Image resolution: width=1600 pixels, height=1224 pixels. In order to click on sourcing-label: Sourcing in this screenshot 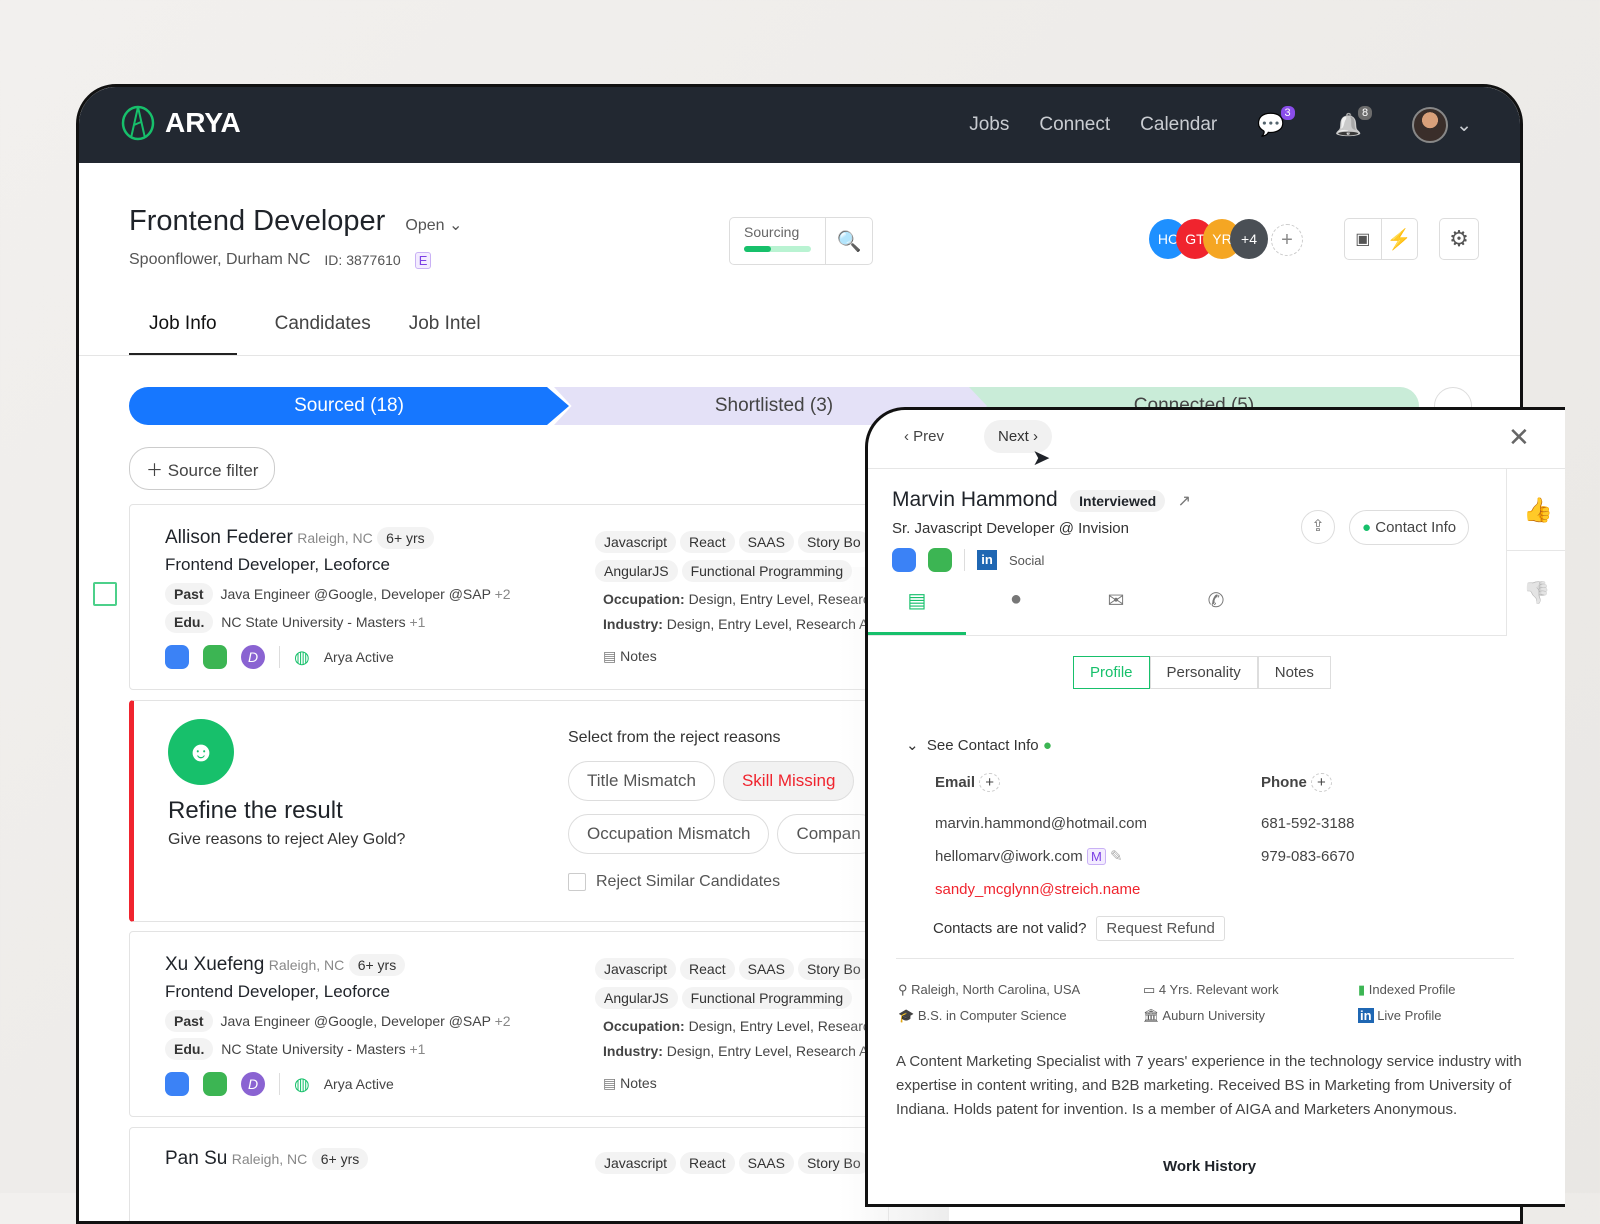, I will do `click(772, 232)`.